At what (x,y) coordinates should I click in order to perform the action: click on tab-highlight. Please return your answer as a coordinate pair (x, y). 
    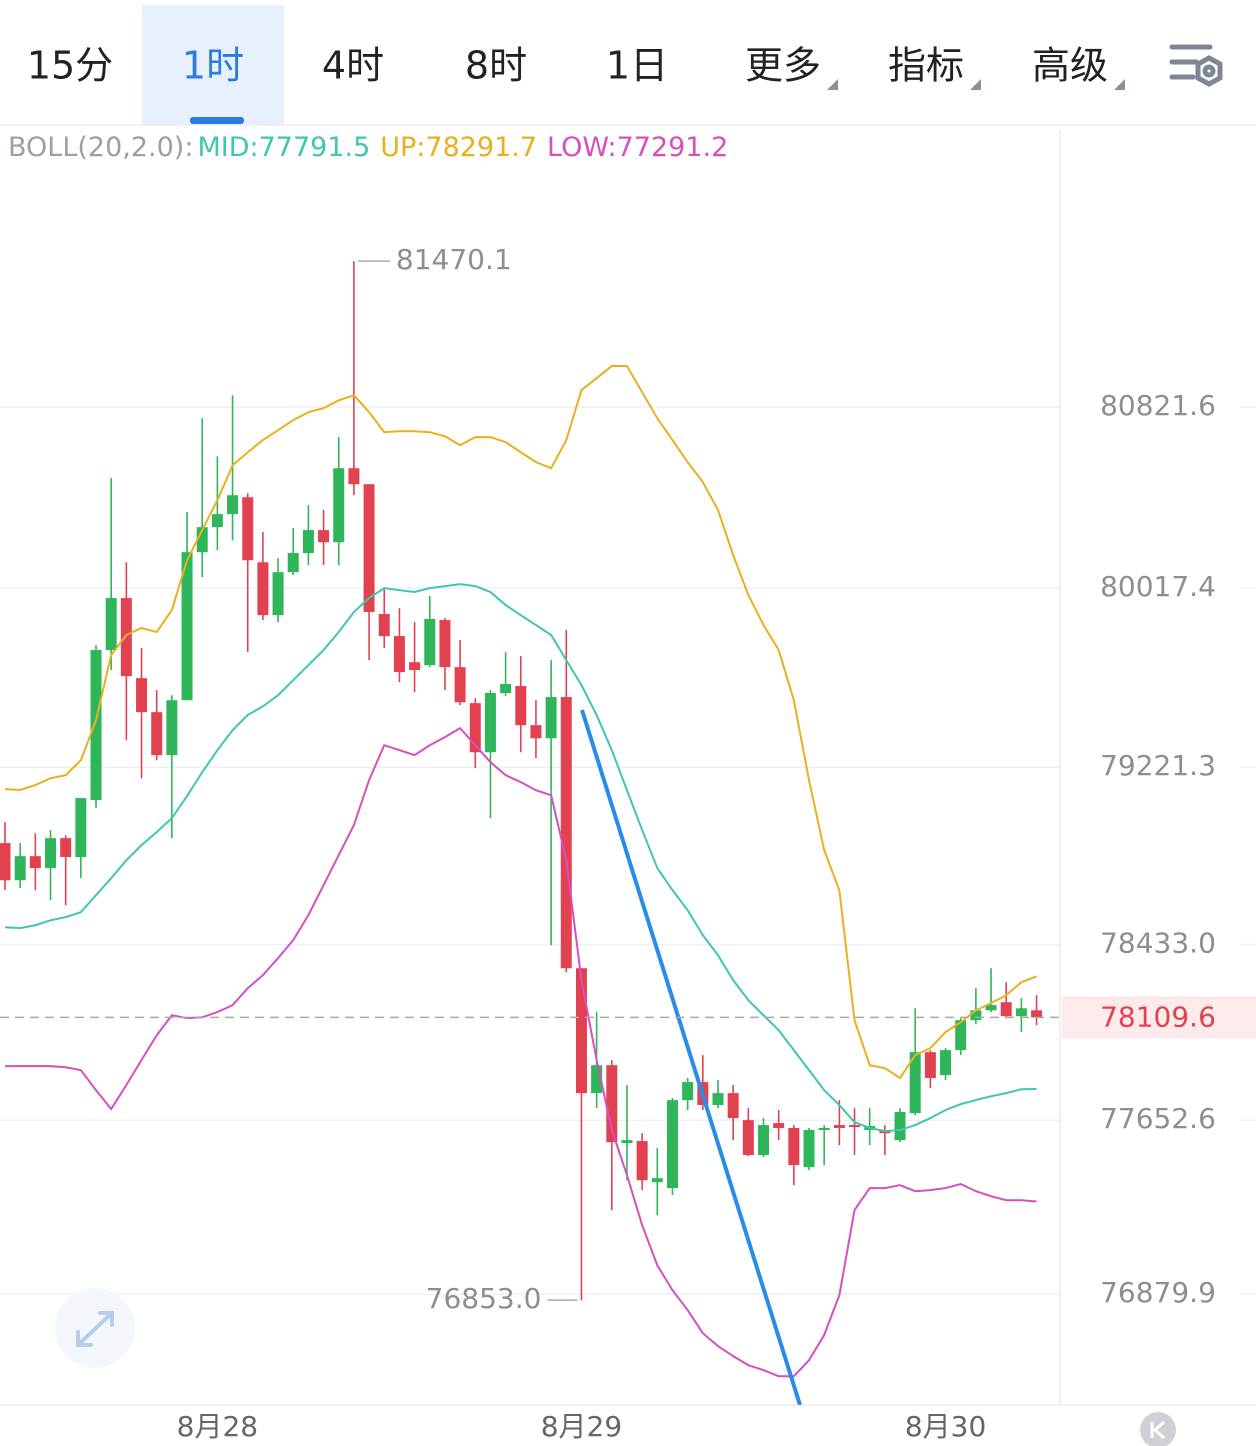
    Looking at the image, I should click on (213, 65).